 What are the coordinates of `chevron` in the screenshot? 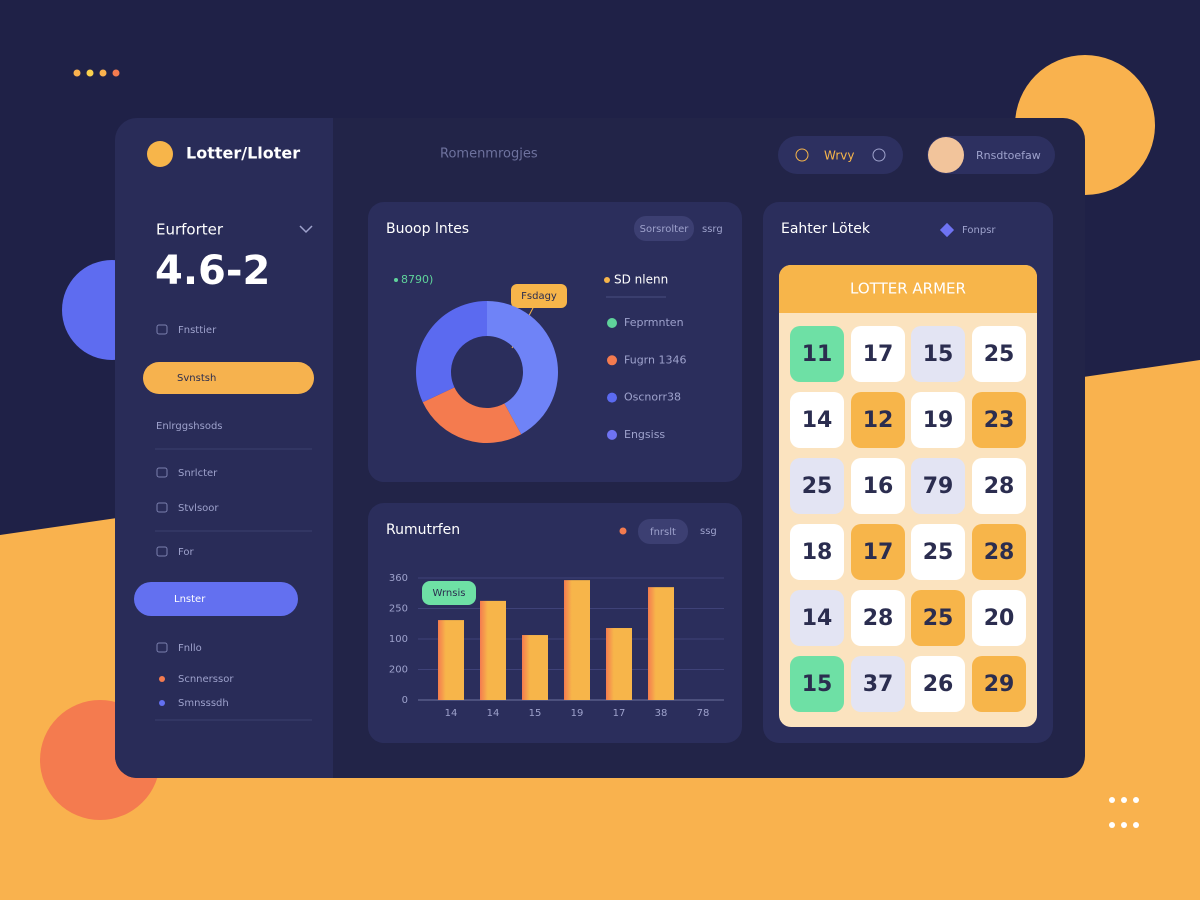 It's located at (306, 229).